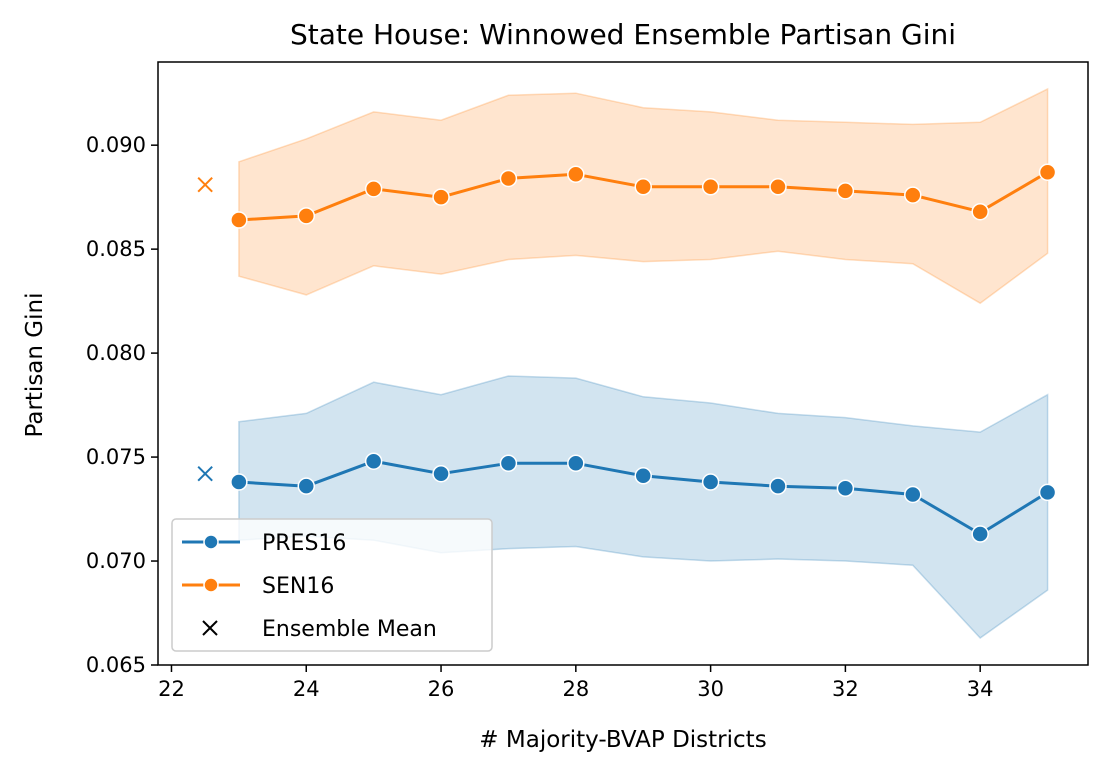 The width and height of the screenshot is (1111, 773). I want to click on x-tick-label: 24, so click(306, 689).